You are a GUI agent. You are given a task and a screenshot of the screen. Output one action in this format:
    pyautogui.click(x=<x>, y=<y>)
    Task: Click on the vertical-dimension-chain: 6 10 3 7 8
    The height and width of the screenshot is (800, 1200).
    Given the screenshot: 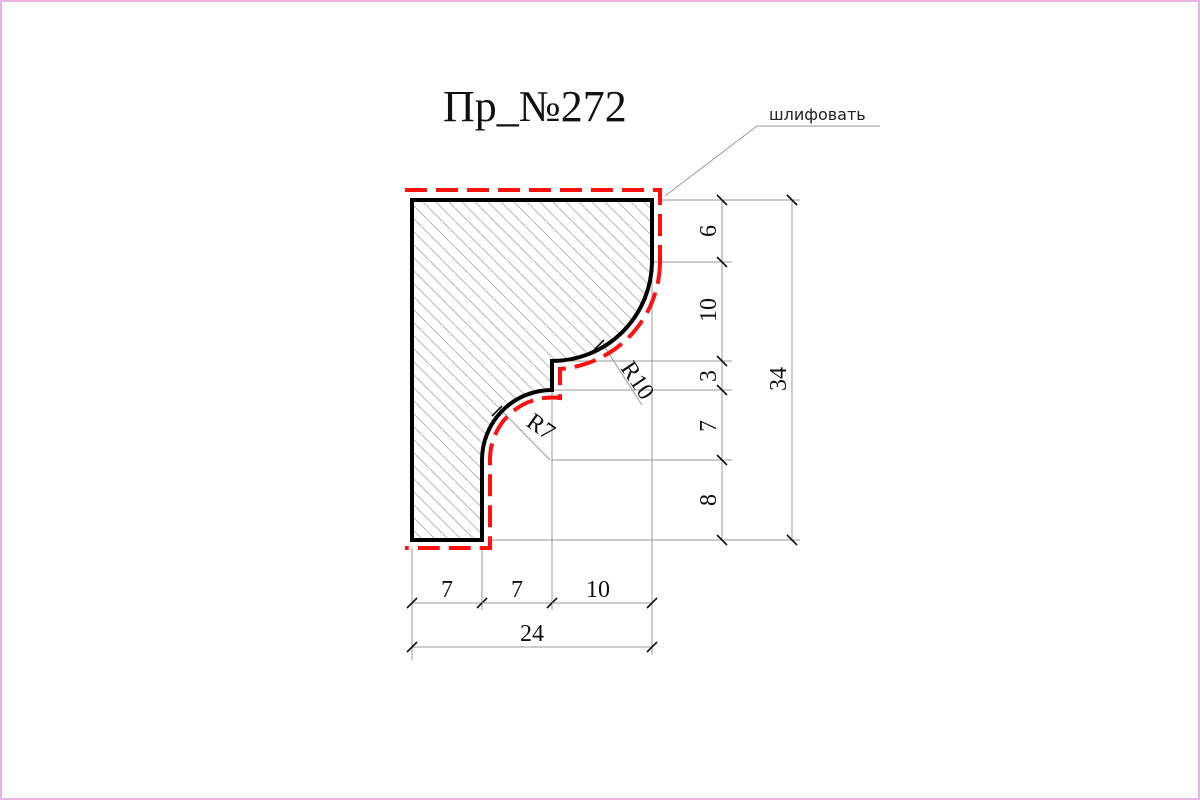 What is the action you would take?
    pyautogui.click(x=712, y=370)
    